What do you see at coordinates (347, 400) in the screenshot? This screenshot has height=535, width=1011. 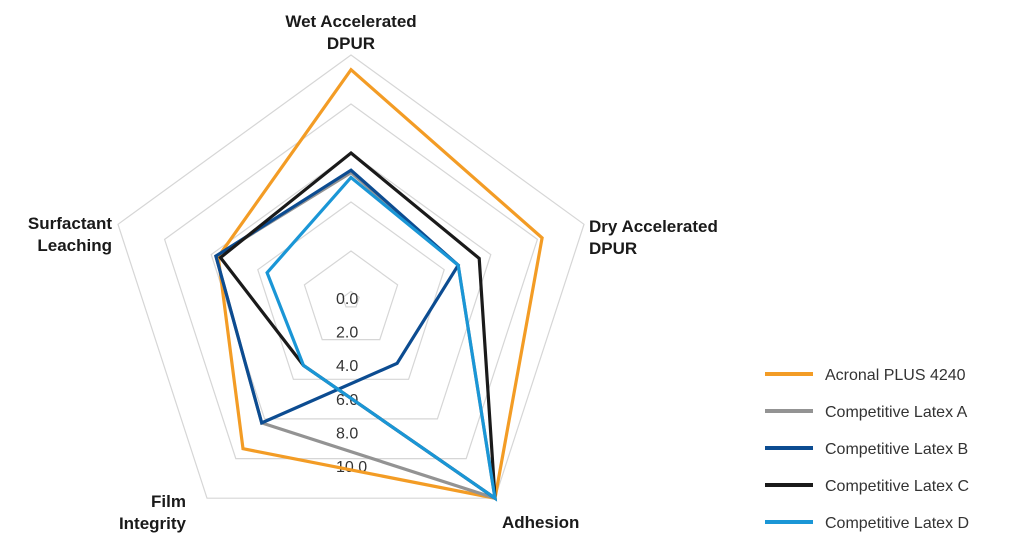 I see `tick-label: 6.0` at bounding box center [347, 400].